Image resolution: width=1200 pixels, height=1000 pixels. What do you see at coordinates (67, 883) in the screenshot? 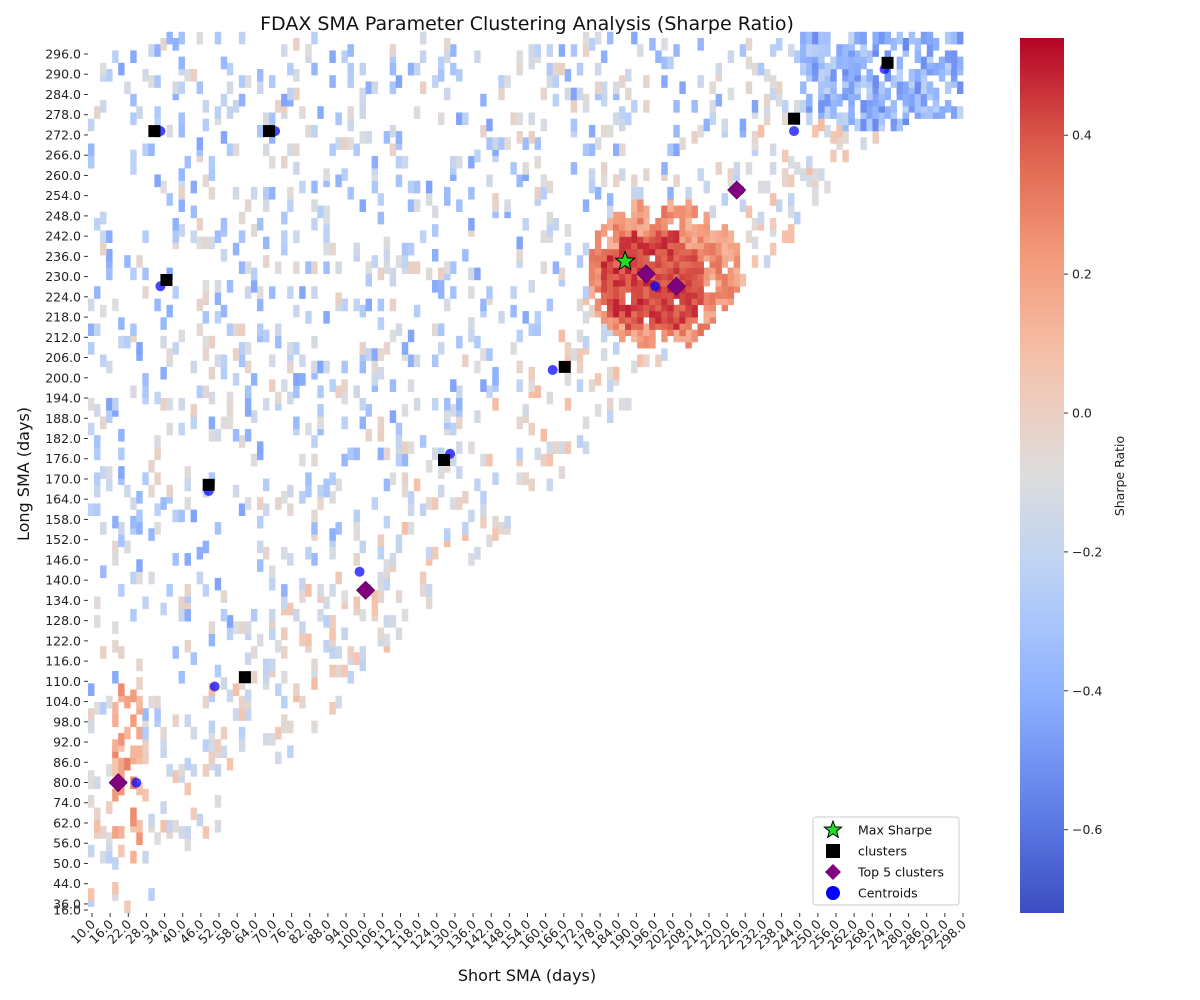
I see `y-tick-label: 44.0` at bounding box center [67, 883].